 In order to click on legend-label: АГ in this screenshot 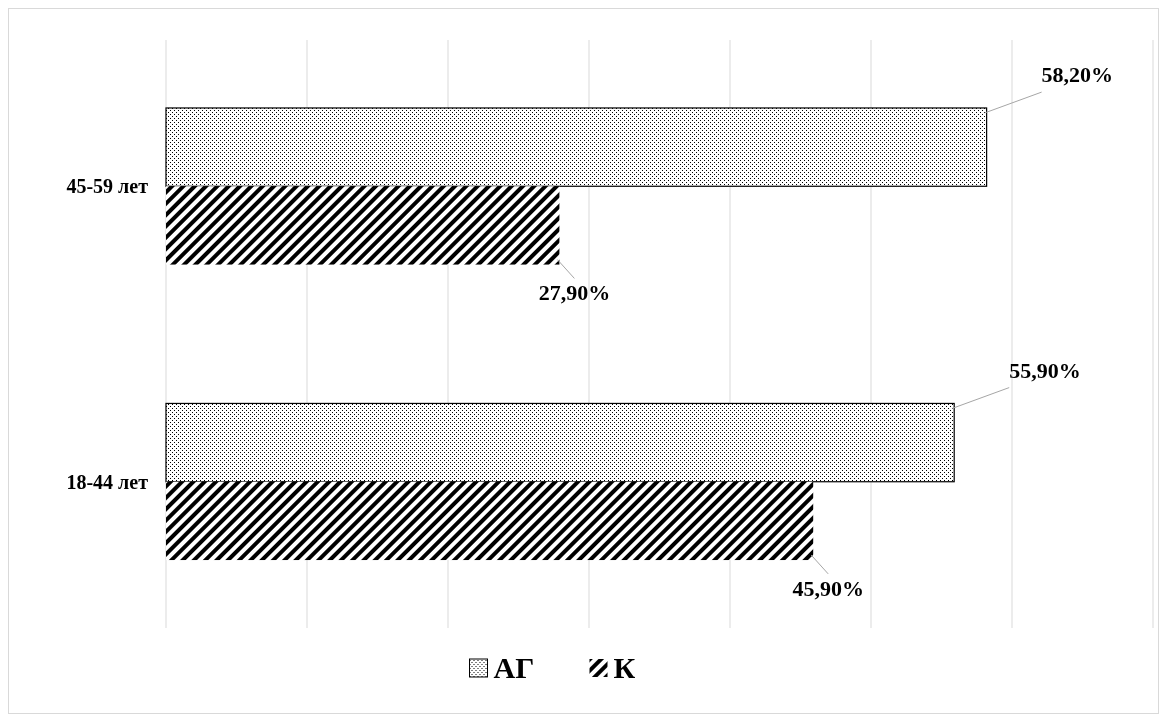, I will do `click(514, 667)`.